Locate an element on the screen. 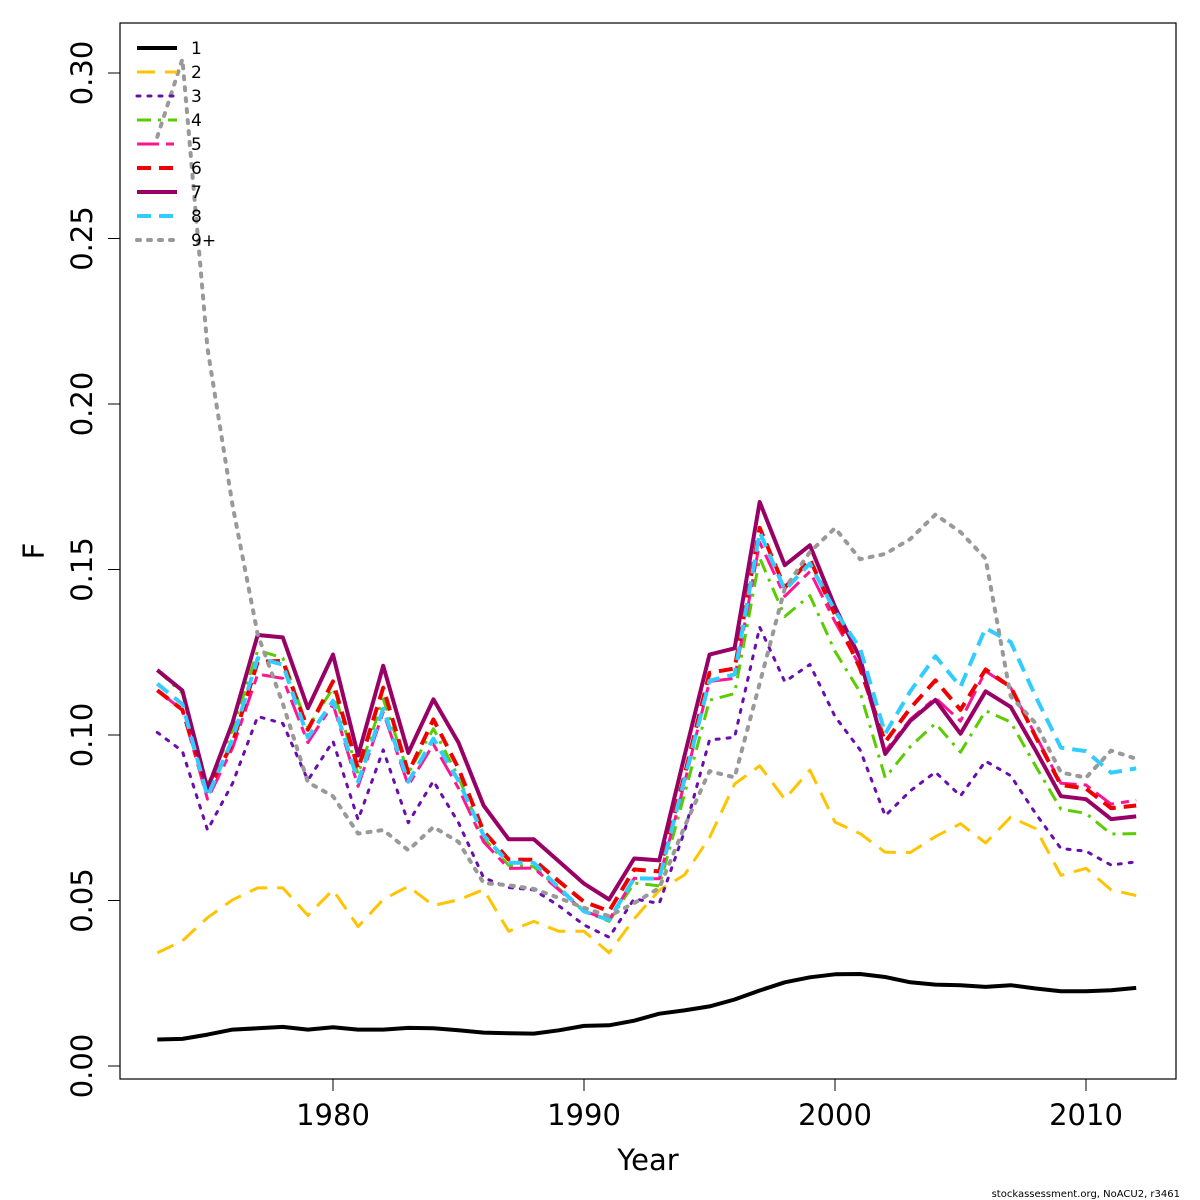 Image resolution: width=1200 pixels, height=1200 pixels. x-axis-label: Year is located at coordinates (647, 1160).